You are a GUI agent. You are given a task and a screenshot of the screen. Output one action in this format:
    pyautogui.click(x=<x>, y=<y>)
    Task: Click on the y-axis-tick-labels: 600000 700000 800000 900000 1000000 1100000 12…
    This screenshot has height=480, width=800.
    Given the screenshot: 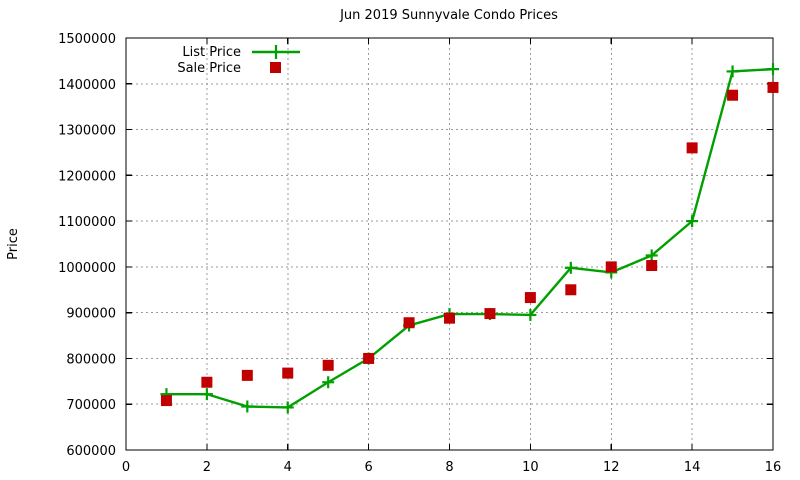 What is the action you would take?
    pyautogui.click(x=87, y=245)
    